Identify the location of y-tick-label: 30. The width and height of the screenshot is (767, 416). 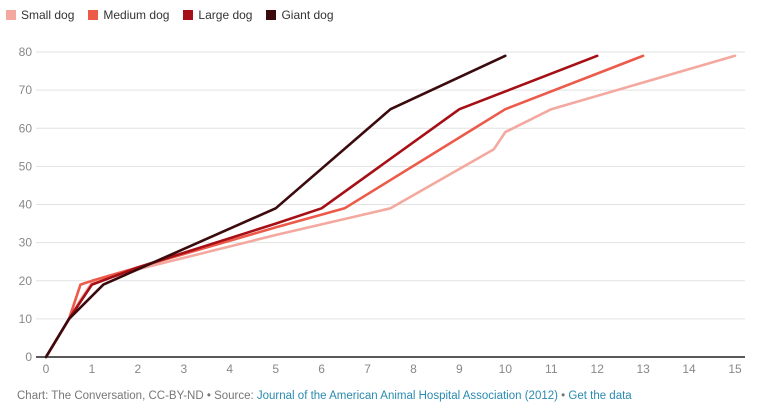
(26, 243).